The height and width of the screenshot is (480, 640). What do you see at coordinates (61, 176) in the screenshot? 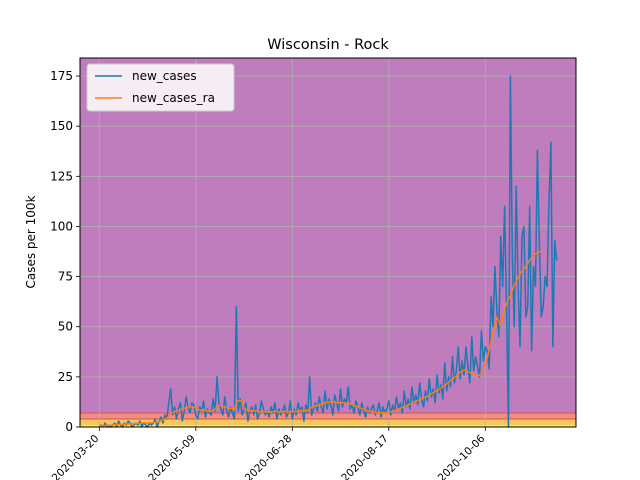
I see `y-tick-label-5: 125` at bounding box center [61, 176].